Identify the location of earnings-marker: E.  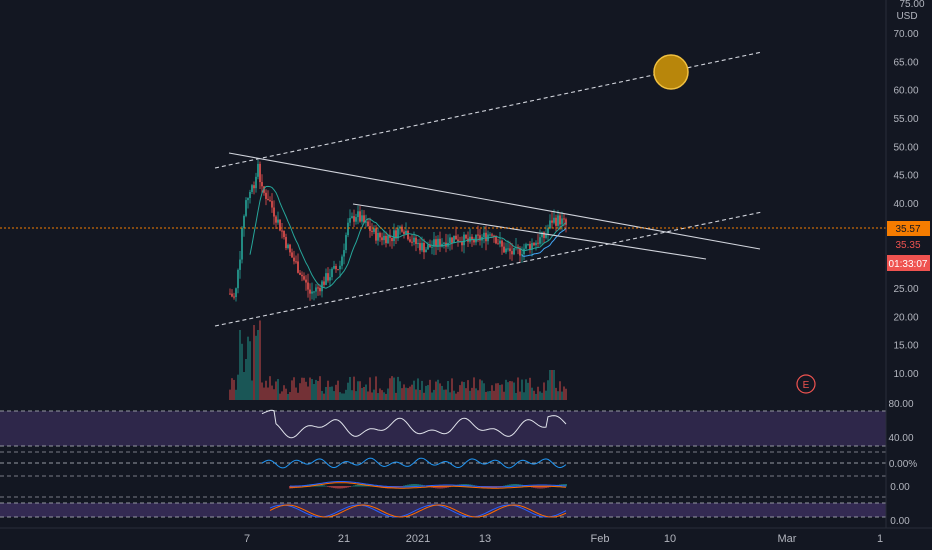
(806, 384).